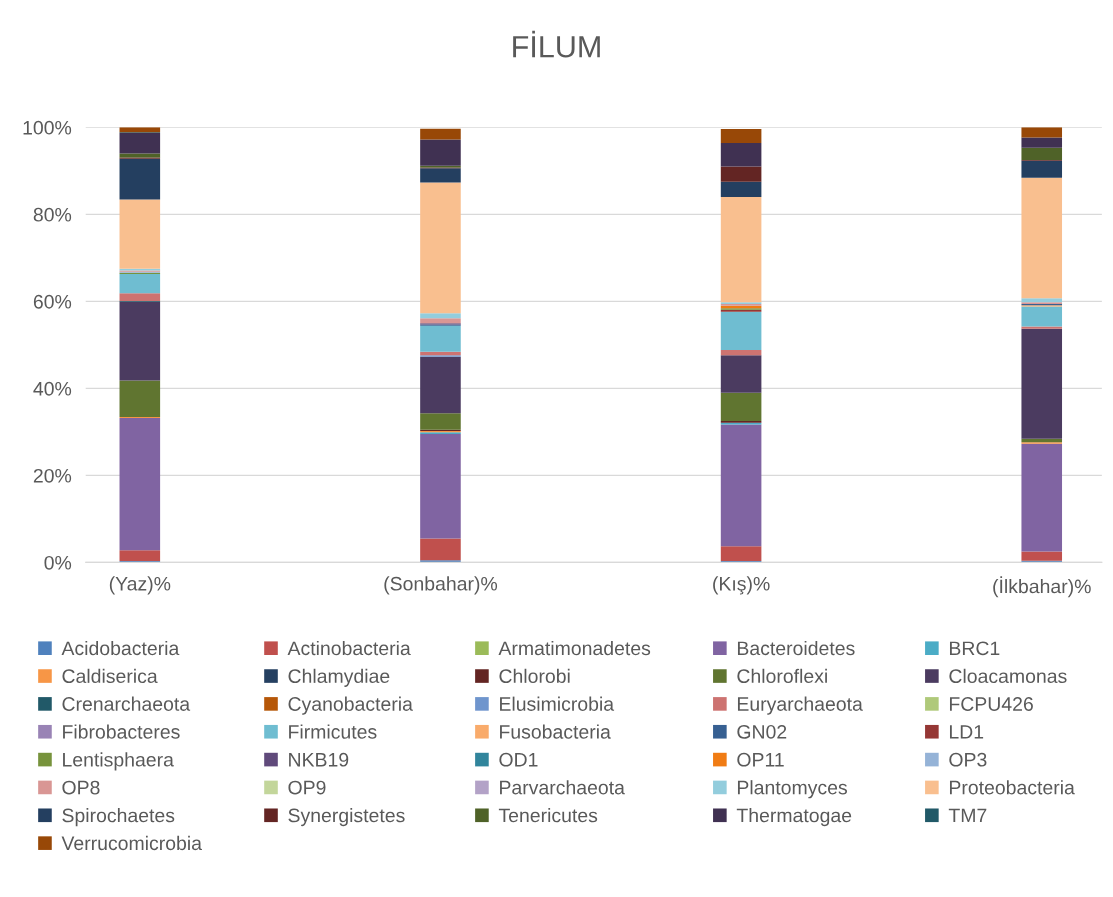 The height and width of the screenshot is (897, 1113). Describe the element at coordinates (974, 648) in the screenshot. I see `legend-label: BRC1` at that location.